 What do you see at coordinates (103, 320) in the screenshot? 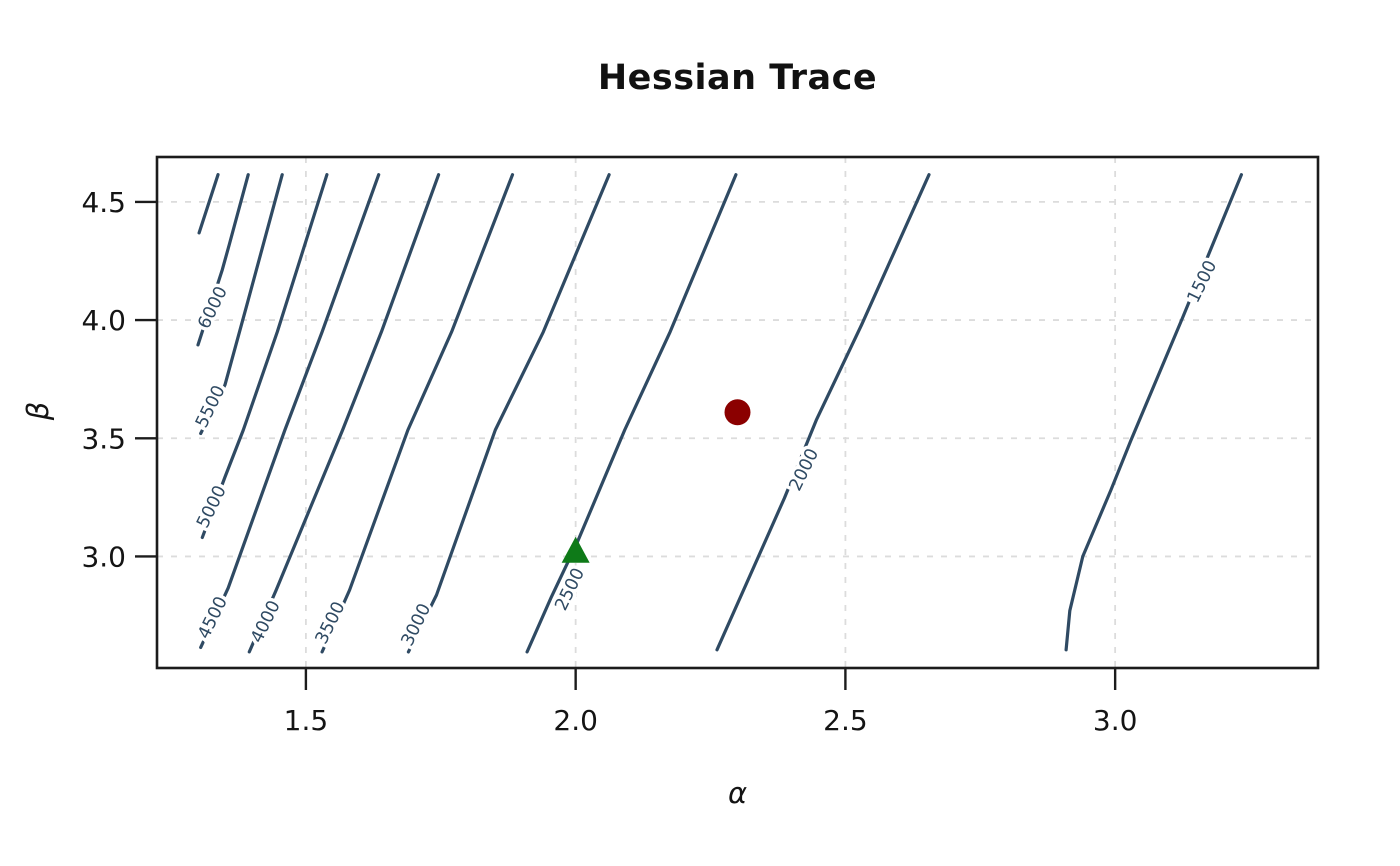
I see `y-tick-label: 4.0` at bounding box center [103, 320].